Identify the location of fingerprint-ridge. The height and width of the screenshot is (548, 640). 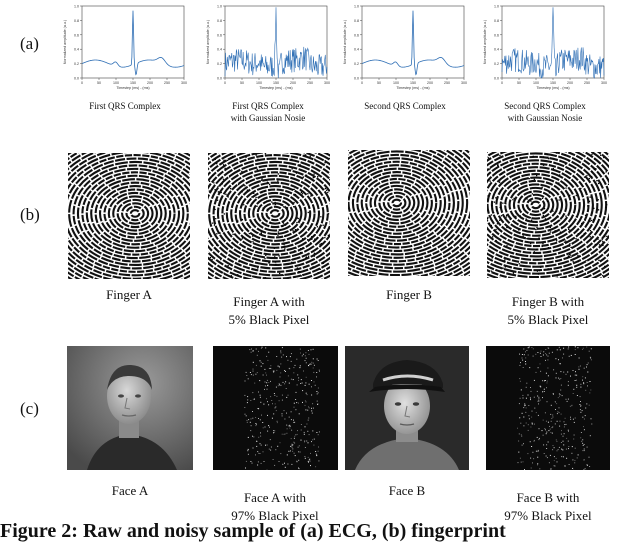
(135, 213).